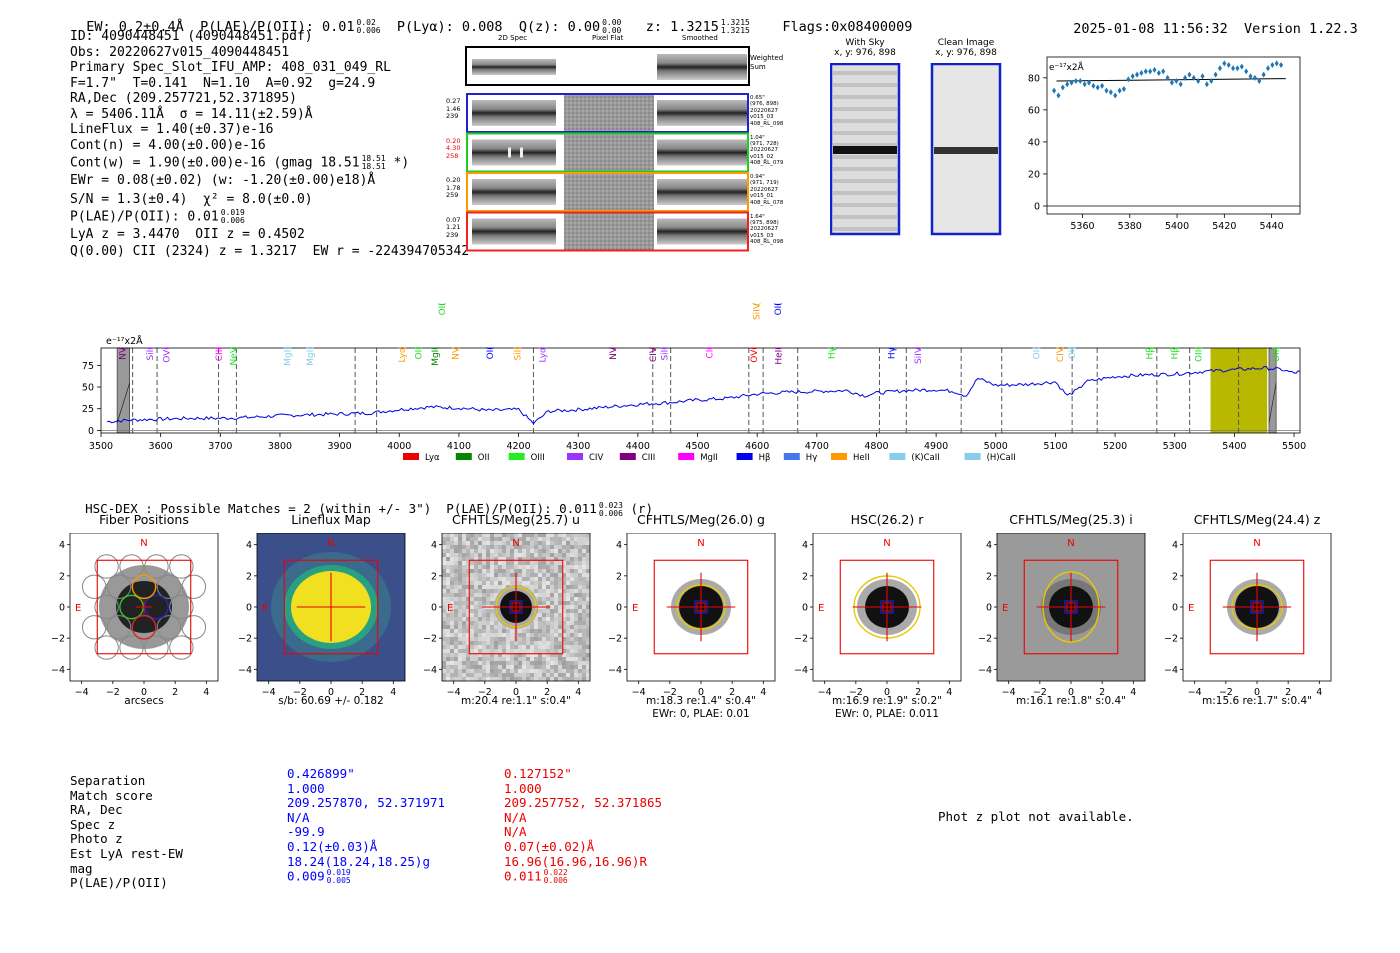 This screenshot has width=1400, height=953. What do you see at coordinates (1257, 607) in the screenshot?
I see `target-square` at bounding box center [1257, 607].